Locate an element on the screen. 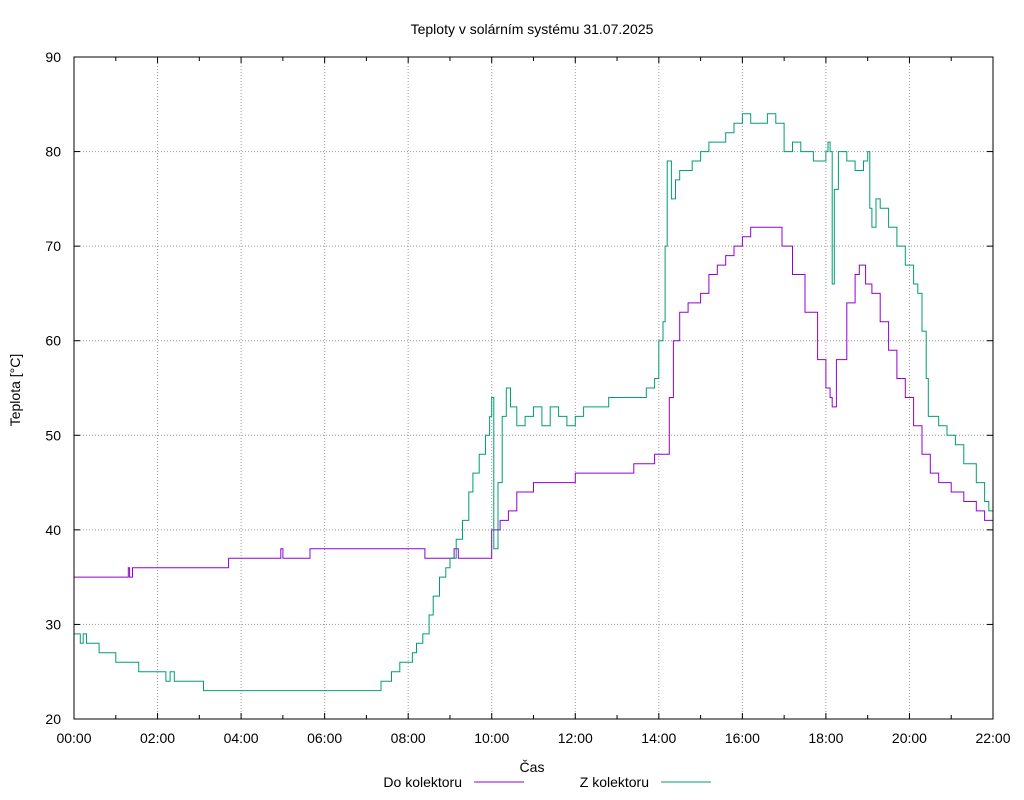  legend-label: Z kolektoru is located at coordinates (614, 782).